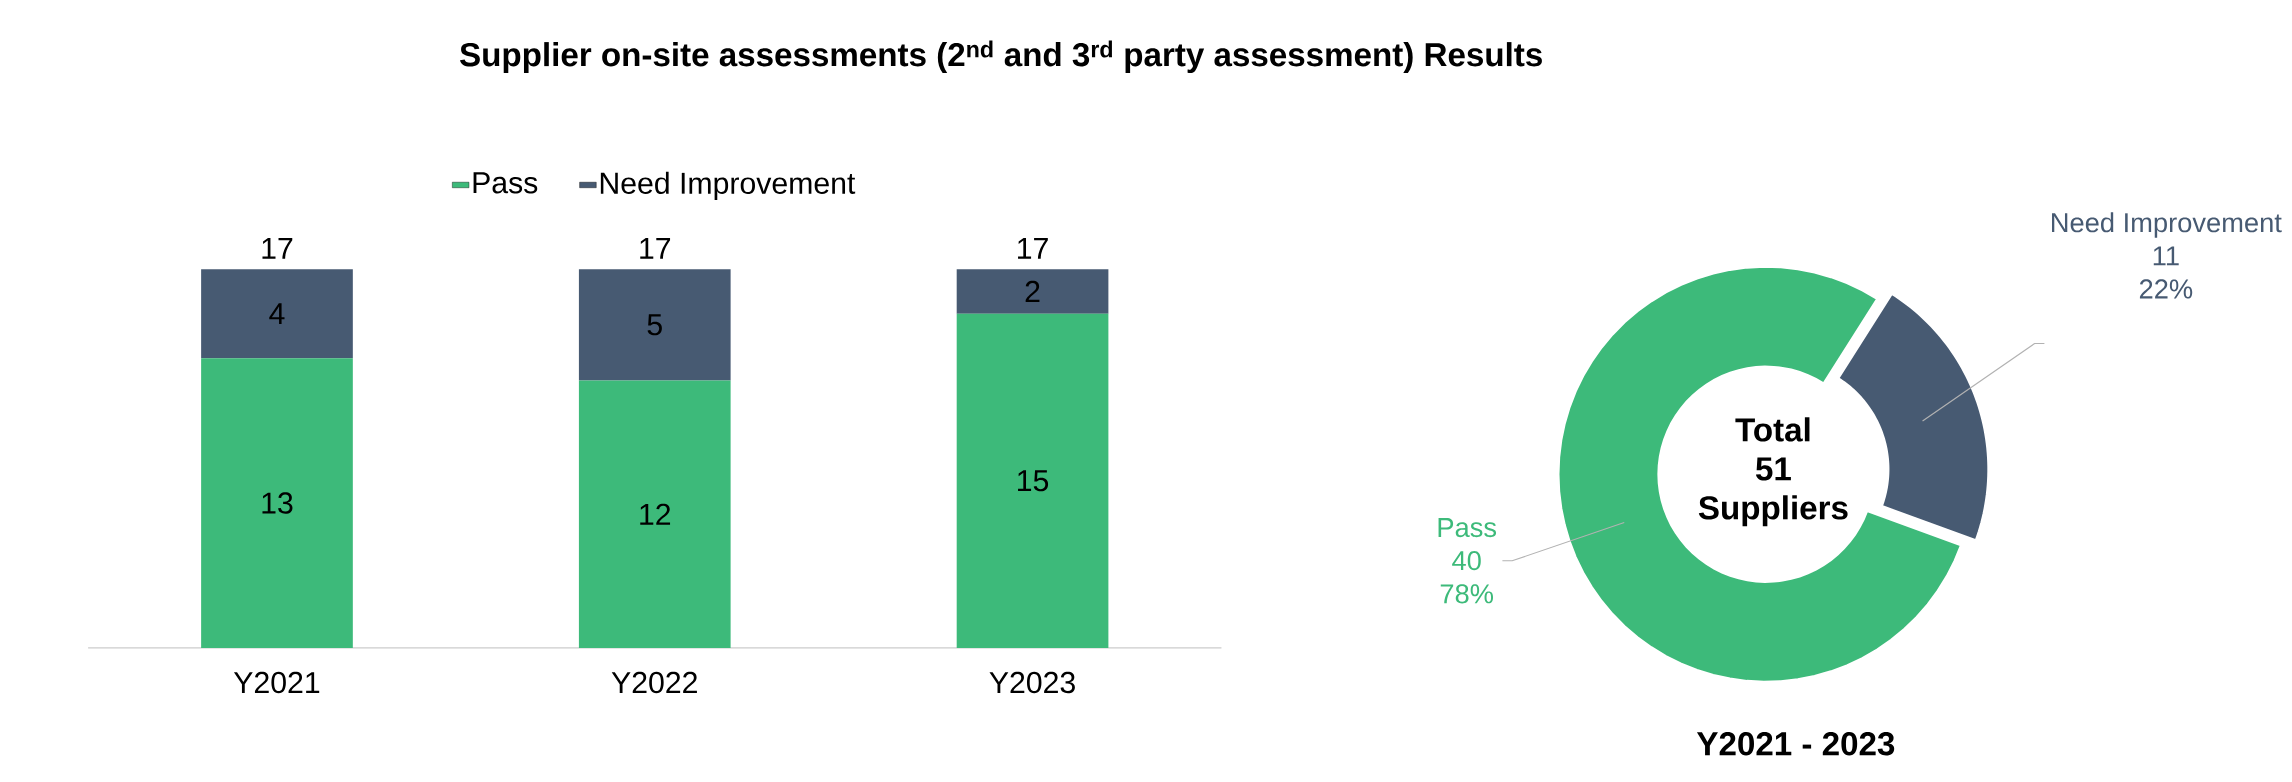  What do you see at coordinates (1795, 744) in the screenshot?
I see `text: Y2021 - 2023` at bounding box center [1795, 744].